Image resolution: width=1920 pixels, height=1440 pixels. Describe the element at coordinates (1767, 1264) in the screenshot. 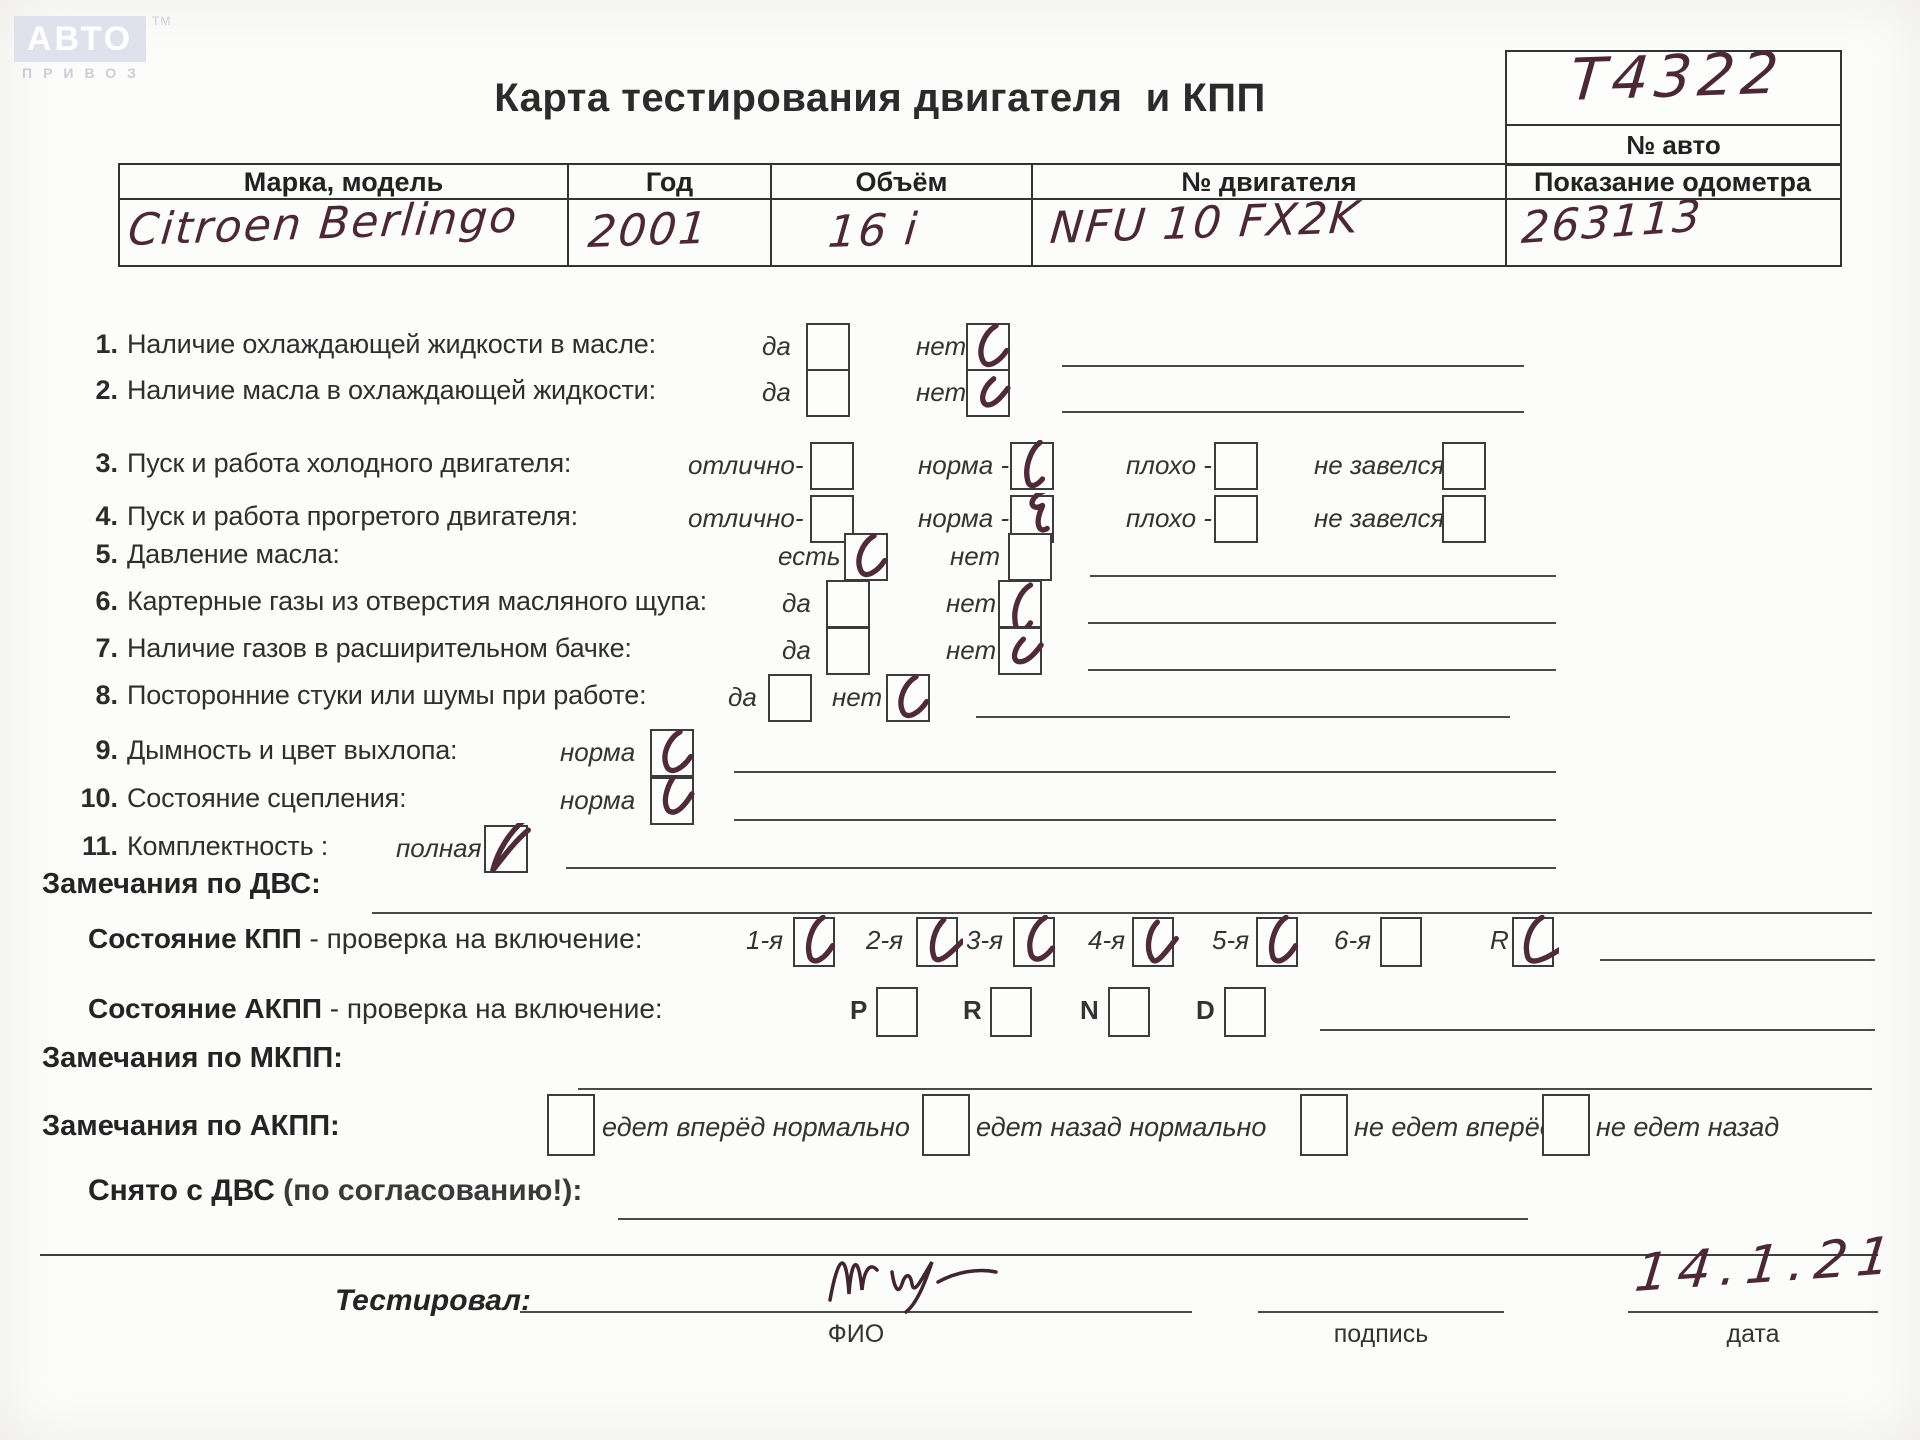

I see `date-value: 14.1.21` at that location.